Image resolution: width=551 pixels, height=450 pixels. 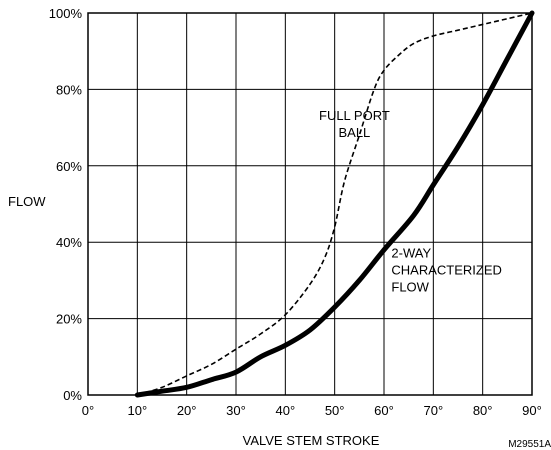 What do you see at coordinates (66, 204) in the screenshot?
I see `y-tick-labels: 0% 20% 40% 60% 80% 100%` at bounding box center [66, 204].